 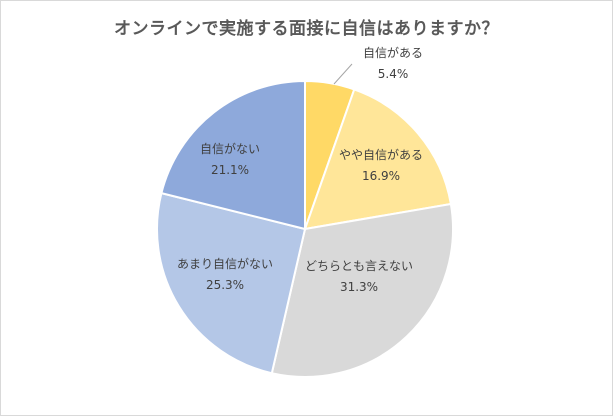 I want to click on slice-label: 自信がない, so click(x=230, y=148).